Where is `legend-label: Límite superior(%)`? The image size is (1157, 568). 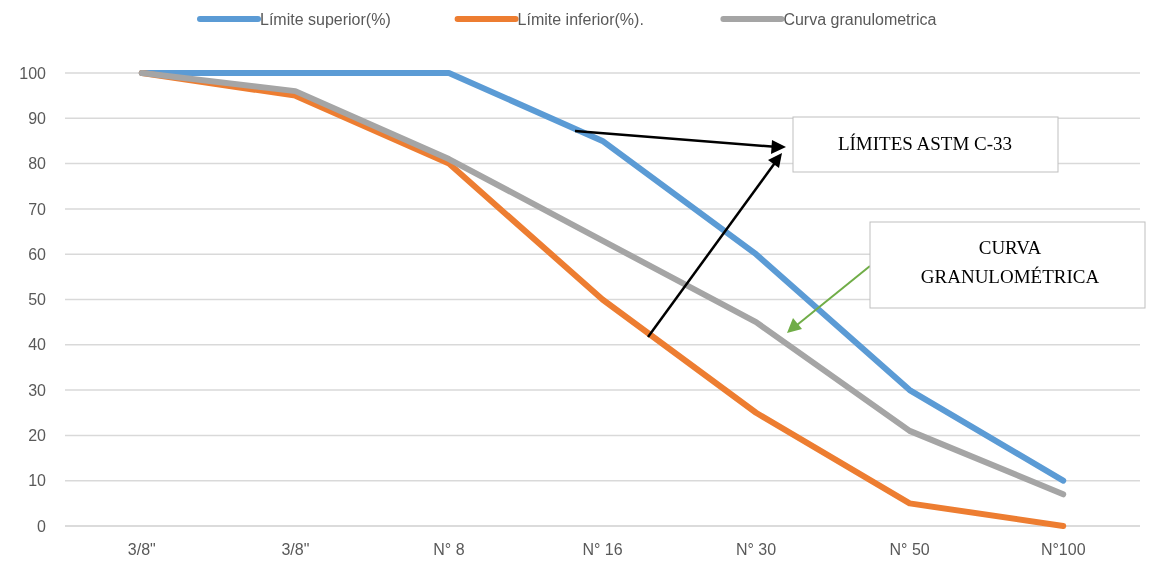 legend-label: Límite superior(%) is located at coordinates (325, 19).